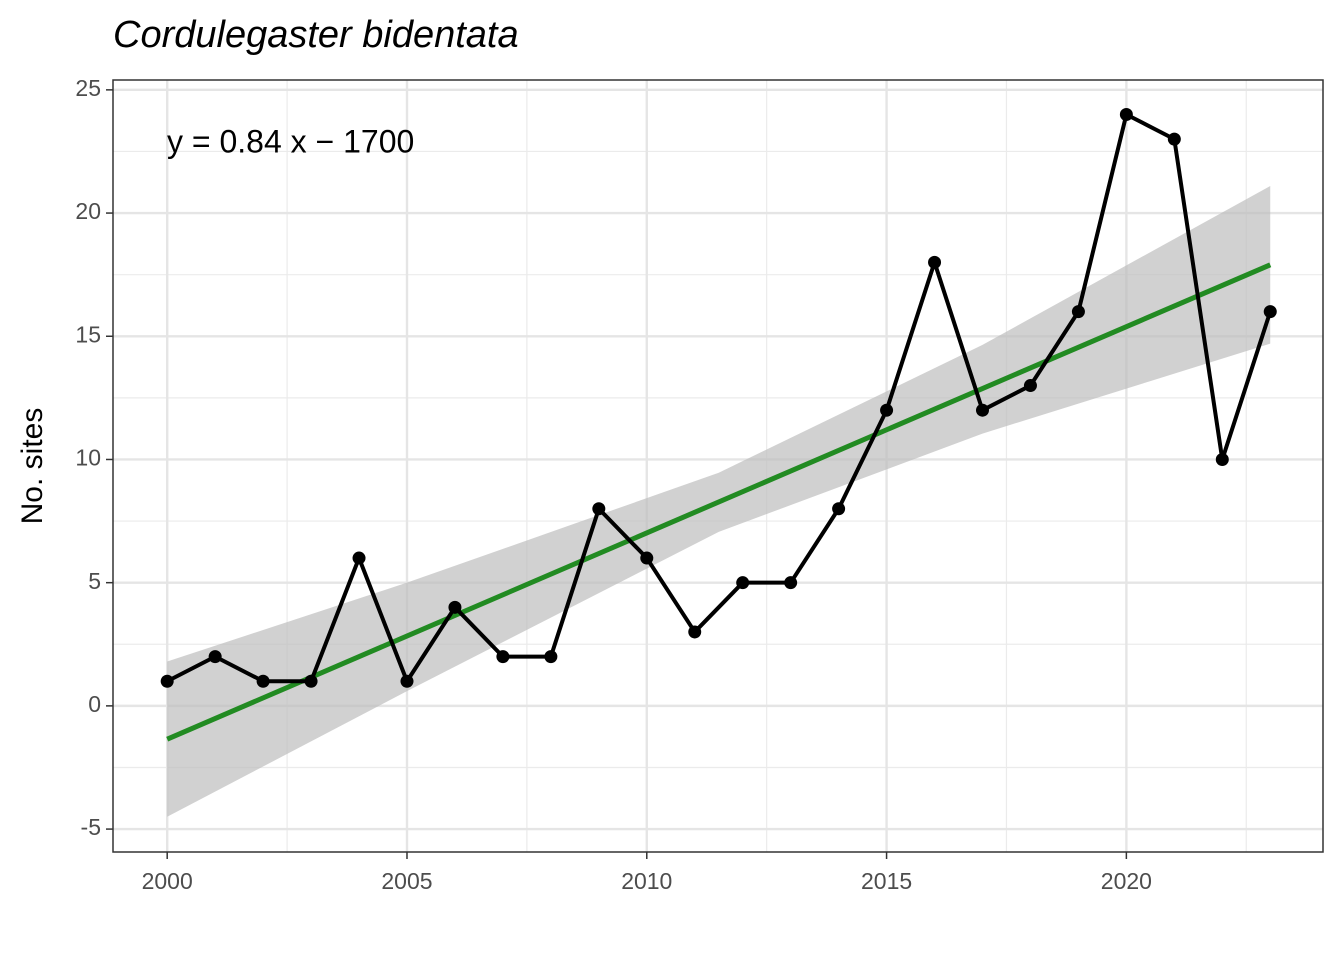 The image size is (1344, 960). I want to click on x-tick-label: 2005, so click(406, 881).